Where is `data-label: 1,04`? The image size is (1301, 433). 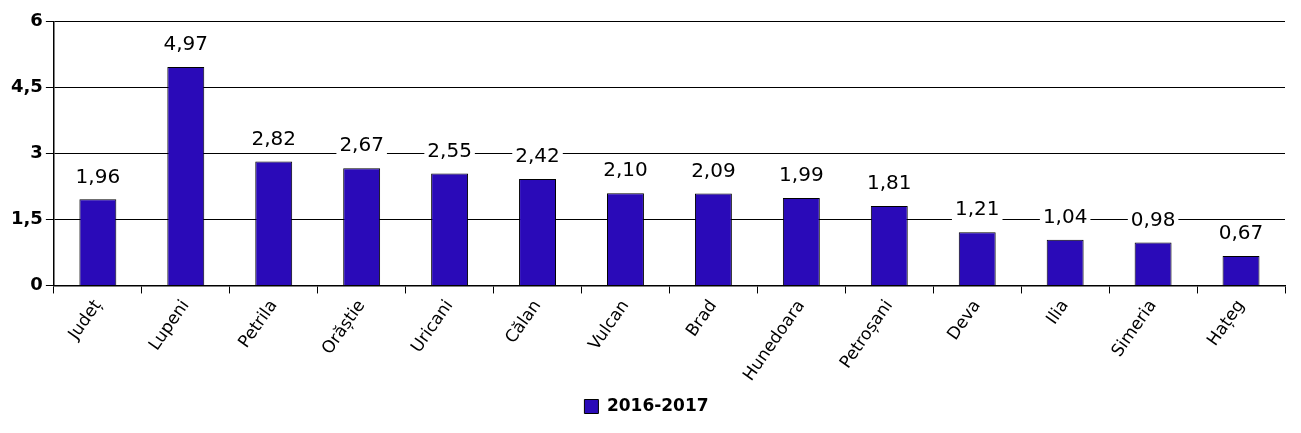
data-label: 1,04 is located at coordinates (1065, 215).